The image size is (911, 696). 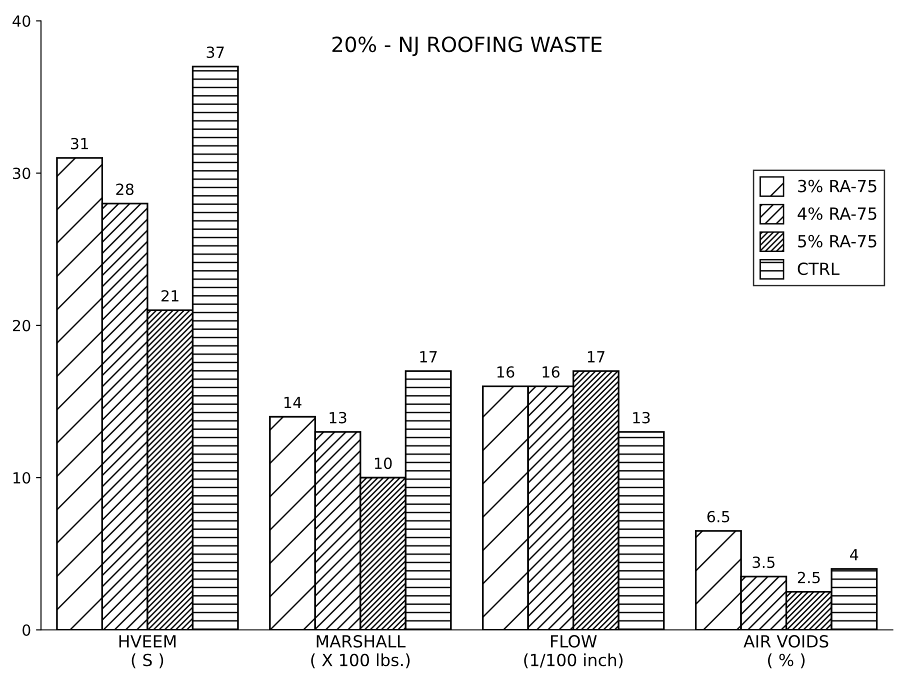 I want to click on data-label: 14, so click(x=293, y=402).